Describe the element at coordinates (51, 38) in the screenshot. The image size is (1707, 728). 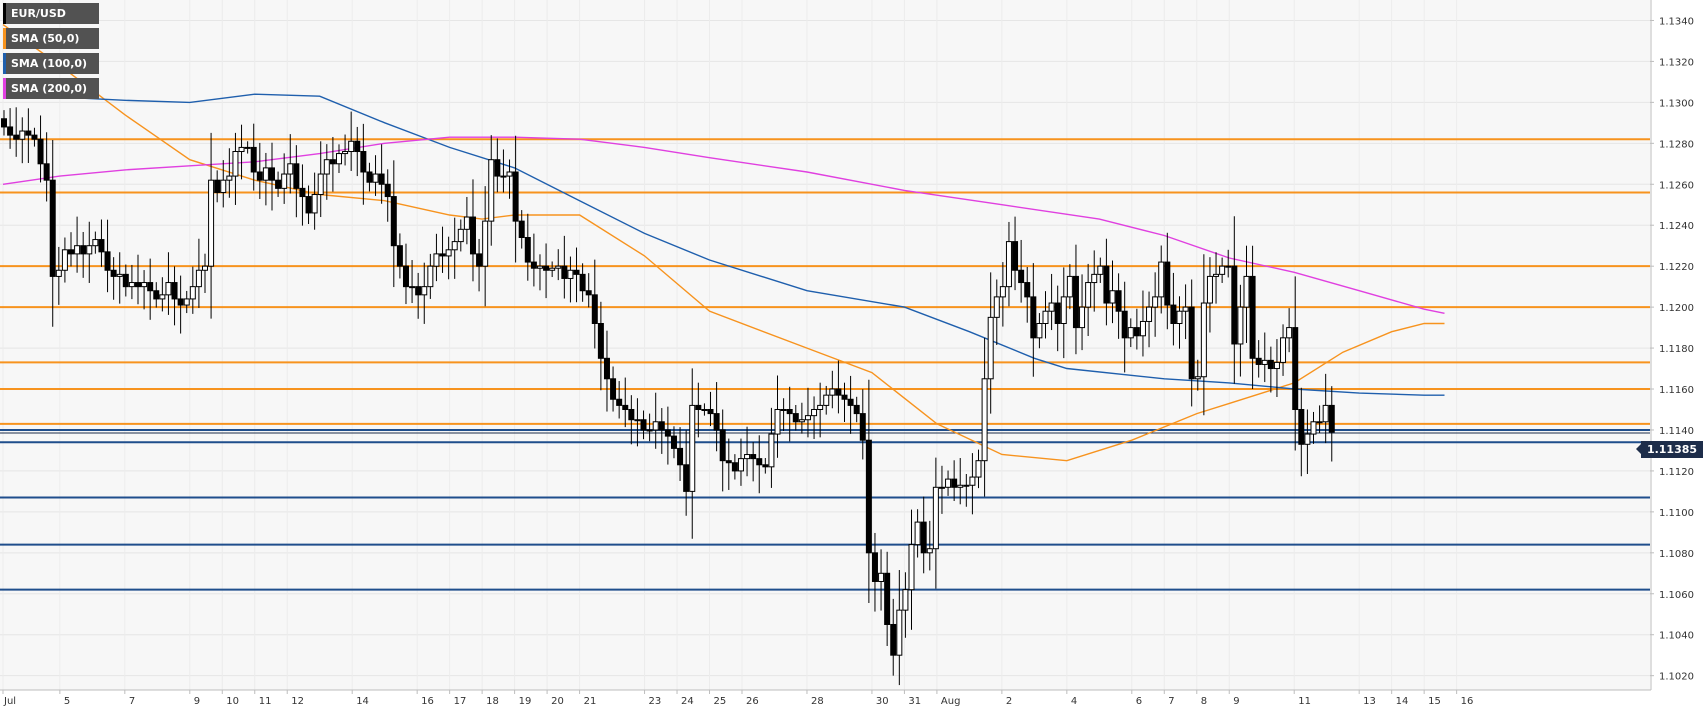
I see `legend-item-sma-50: SMA (50,0)` at that location.